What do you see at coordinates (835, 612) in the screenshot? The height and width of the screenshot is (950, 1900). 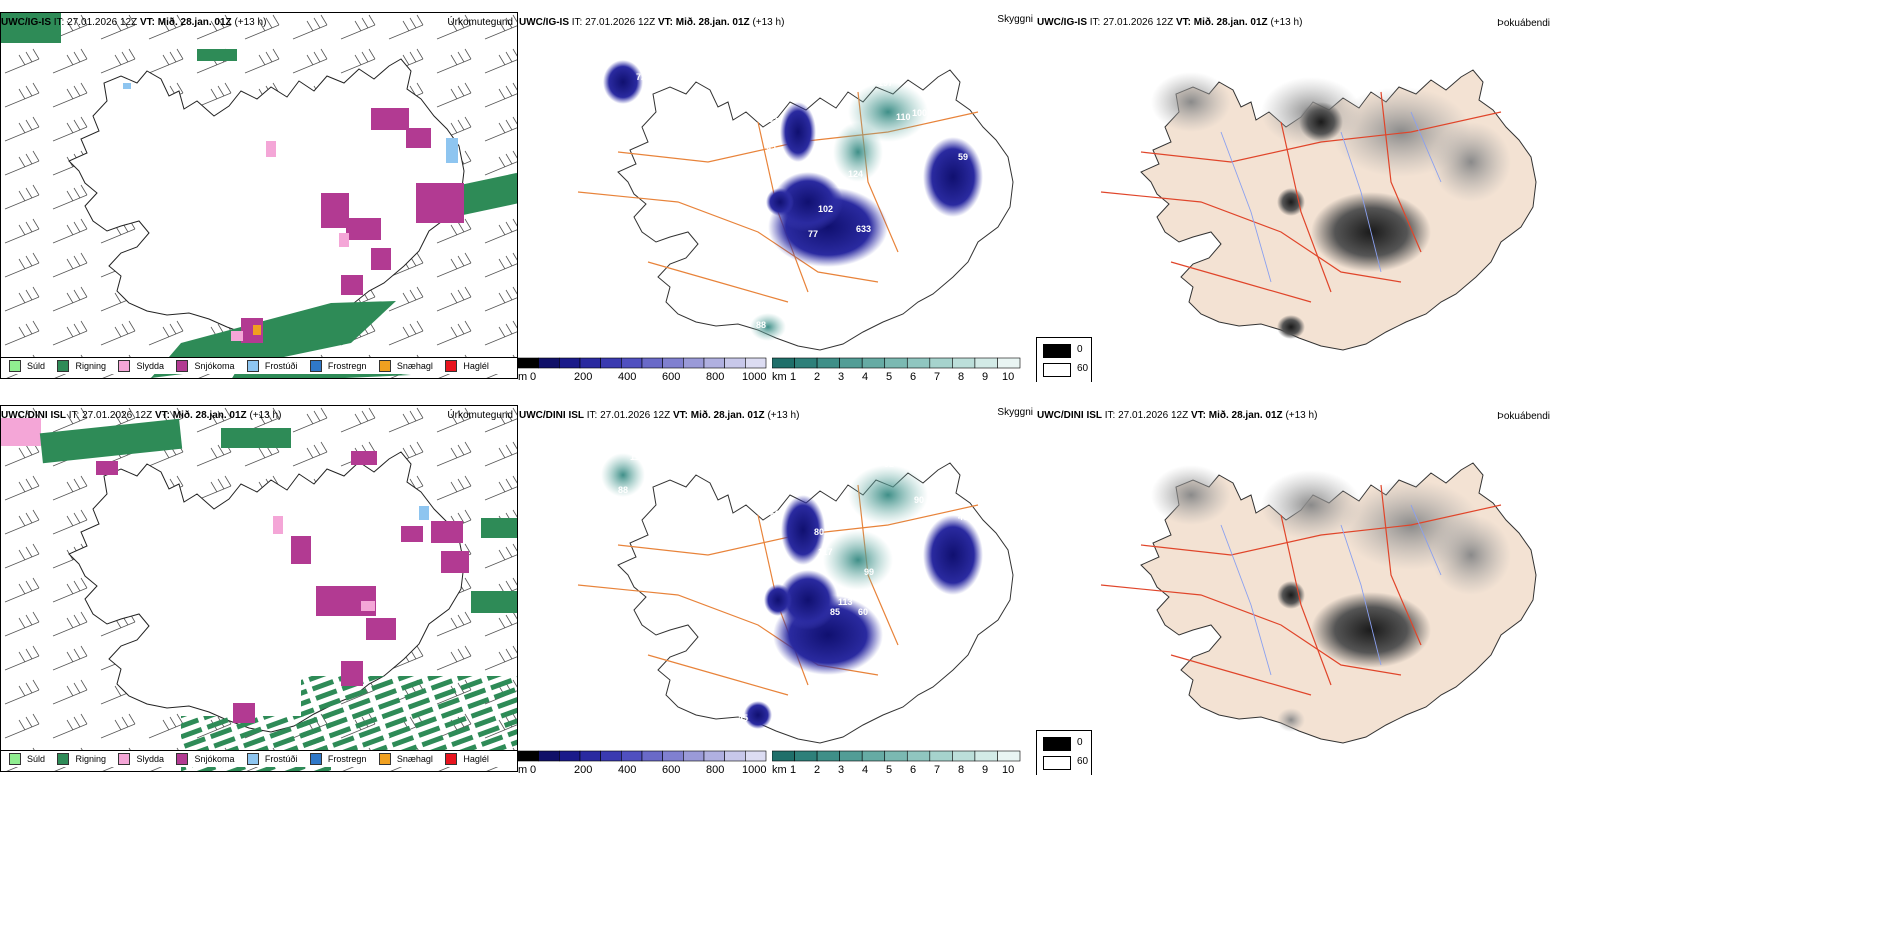 I see `svg-text: 85` at bounding box center [835, 612].